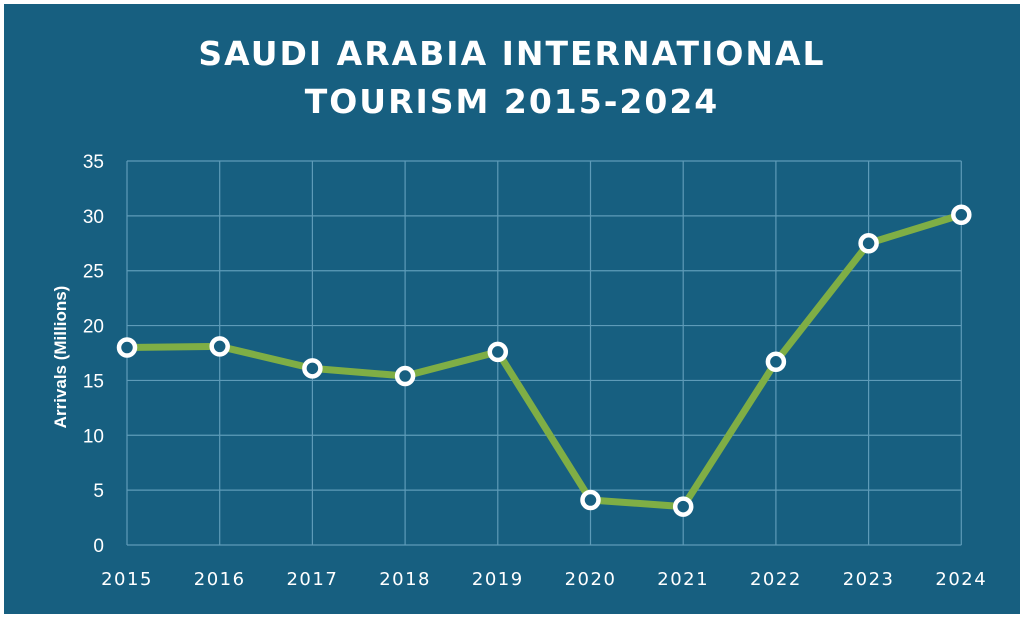 The height and width of the screenshot is (618, 1024). Describe the element at coordinates (98, 546) in the screenshot. I see `y-tick-label: 0` at that location.